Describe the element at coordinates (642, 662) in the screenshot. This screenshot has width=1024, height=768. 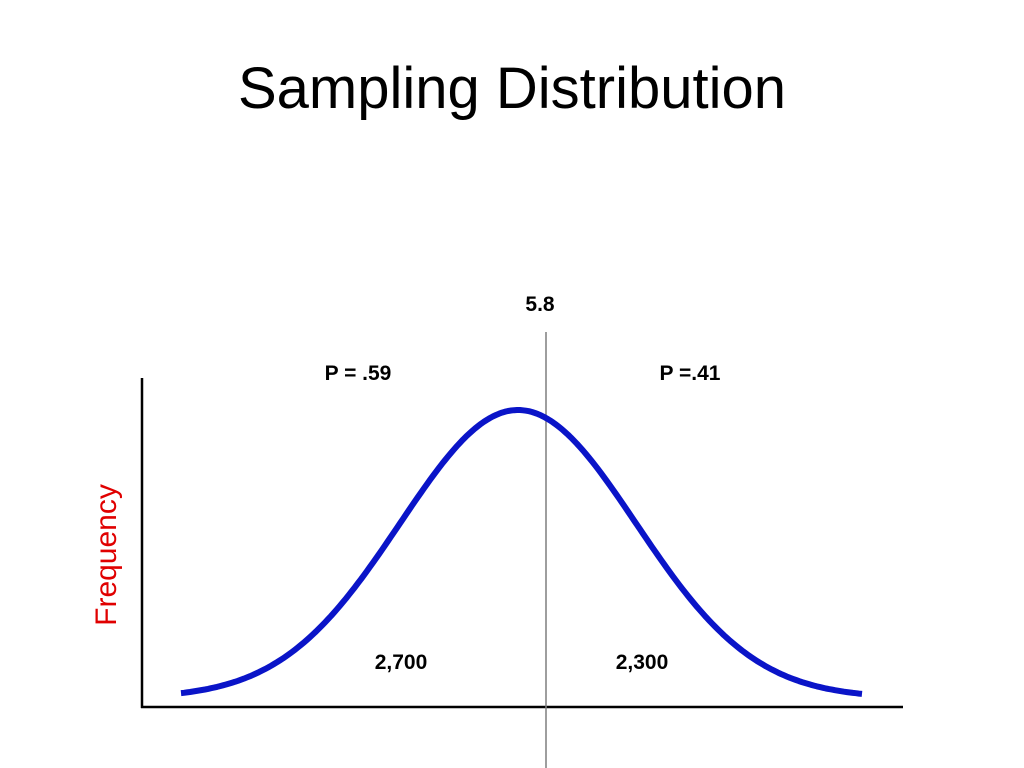
I see `right-count-label: 2,300` at that location.